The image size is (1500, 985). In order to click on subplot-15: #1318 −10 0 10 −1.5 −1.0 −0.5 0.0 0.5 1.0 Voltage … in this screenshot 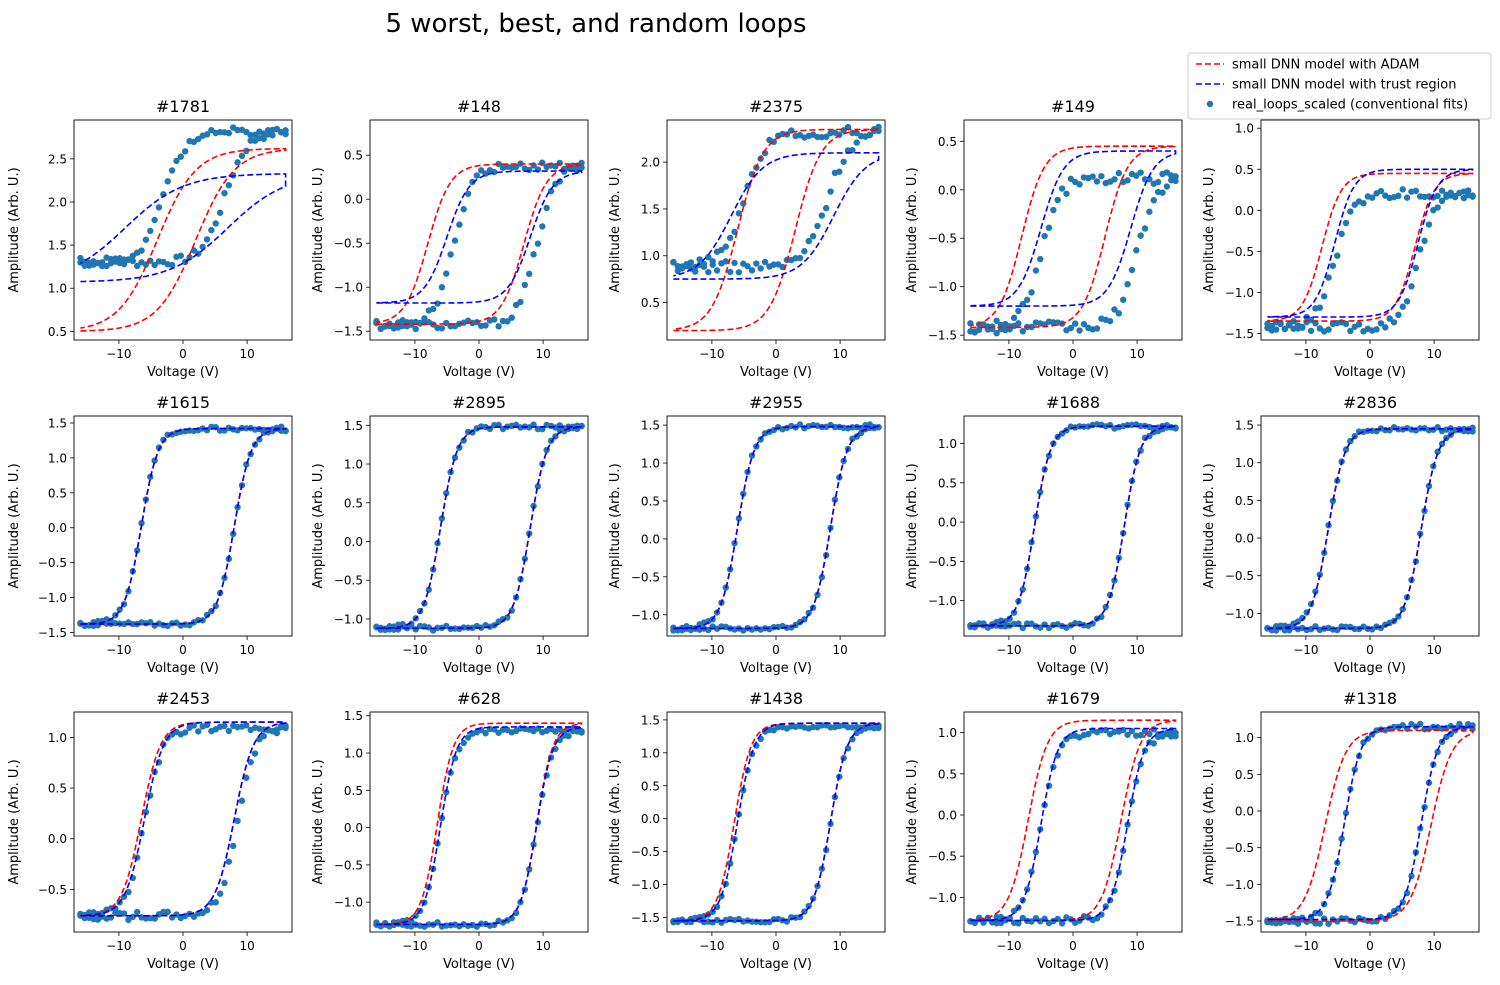, I will do `click(1341, 830)`.